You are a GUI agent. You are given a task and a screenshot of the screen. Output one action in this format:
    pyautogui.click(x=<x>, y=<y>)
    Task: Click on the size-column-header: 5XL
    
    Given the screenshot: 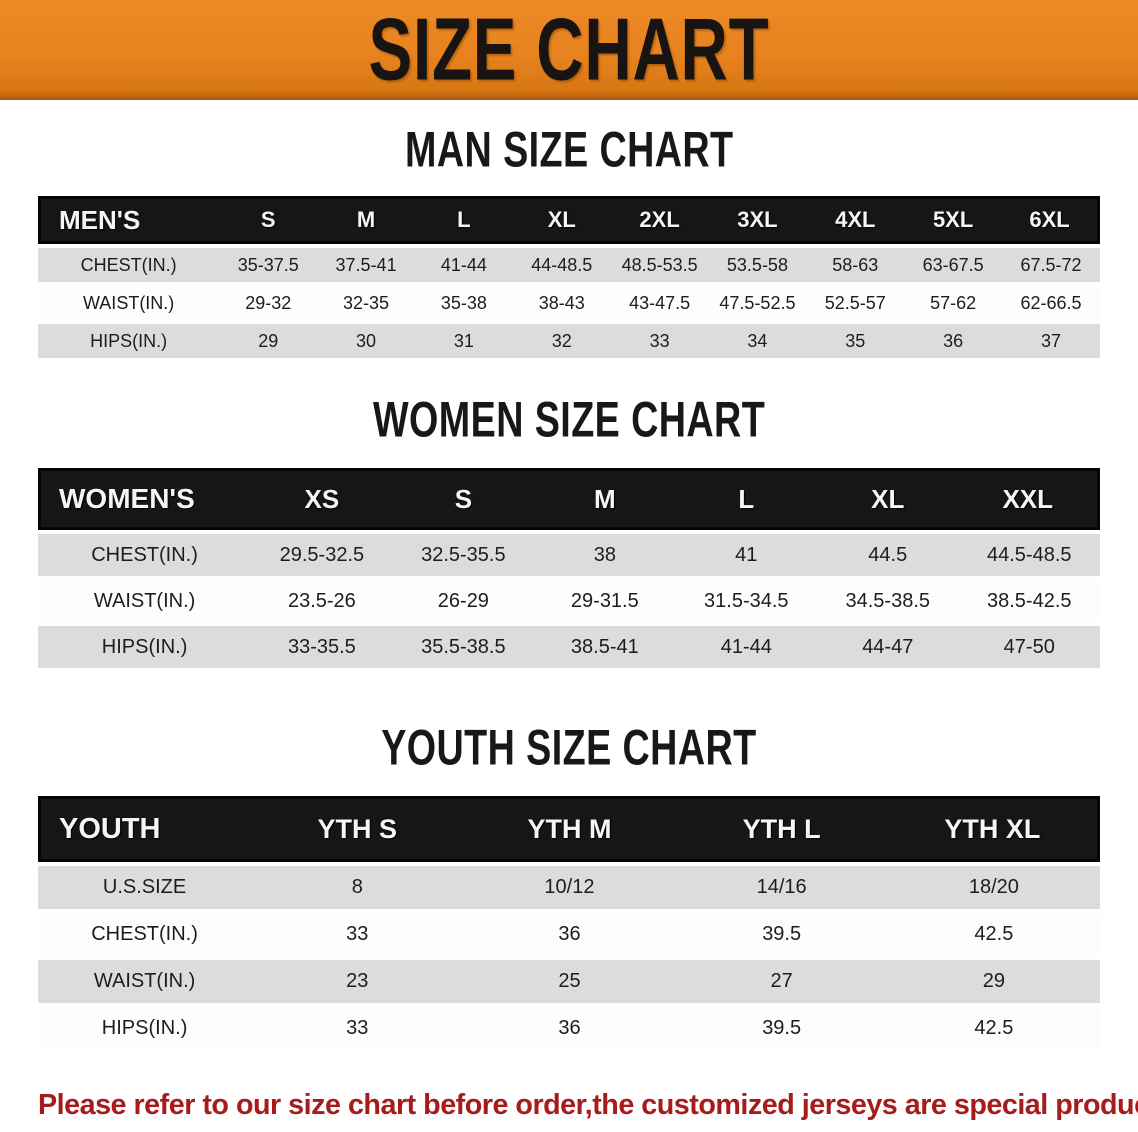 What is the action you would take?
    pyautogui.click(x=953, y=220)
    